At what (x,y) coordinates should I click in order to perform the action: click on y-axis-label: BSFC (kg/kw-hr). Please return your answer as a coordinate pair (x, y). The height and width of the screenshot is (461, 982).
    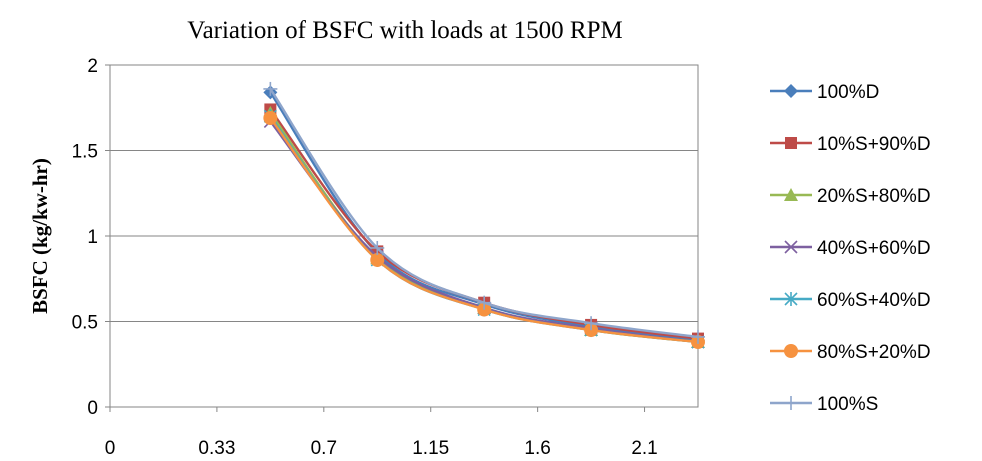
    Looking at the image, I should click on (40, 236).